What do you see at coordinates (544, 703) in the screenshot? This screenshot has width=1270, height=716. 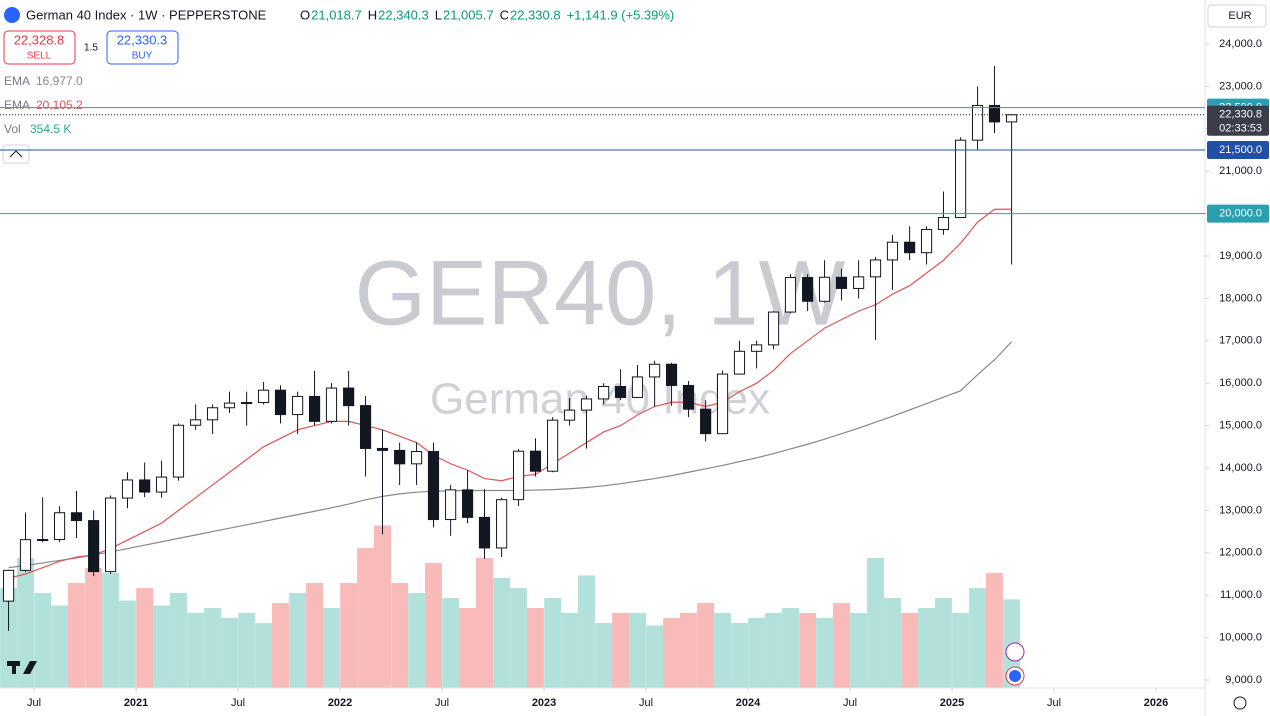 I see `x-tick-label: 2023` at bounding box center [544, 703].